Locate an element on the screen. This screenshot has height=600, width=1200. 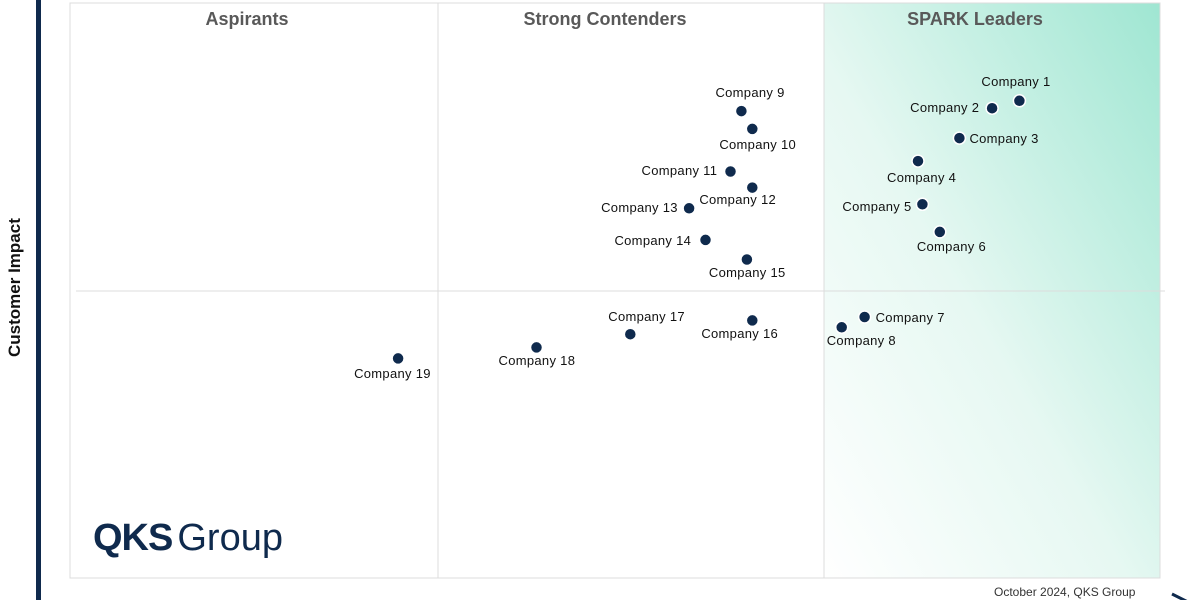
data-label-6: Company 6 is located at coordinates (951, 246).